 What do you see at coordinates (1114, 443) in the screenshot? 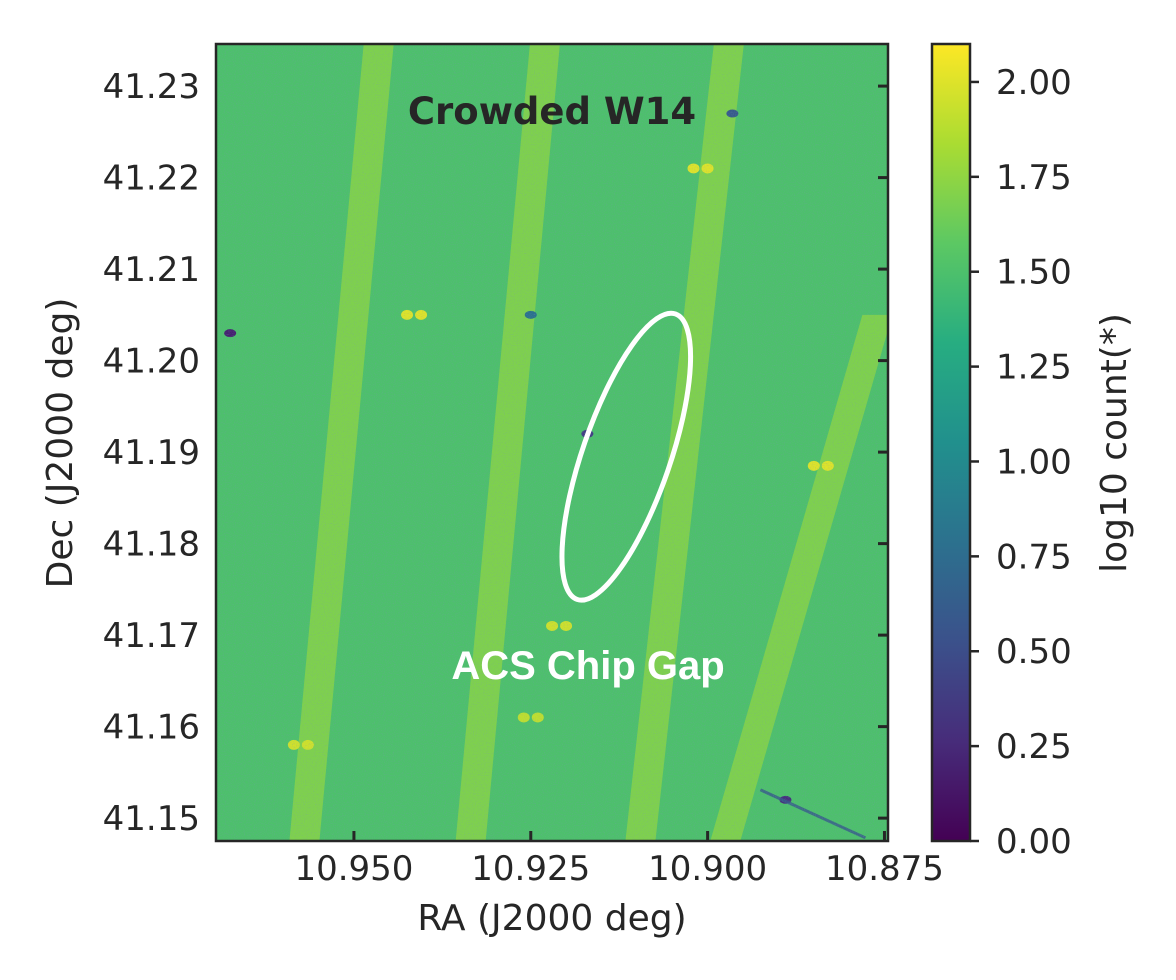
I see `colorbar-label: log10 count(*)` at bounding box center [1114, 443].